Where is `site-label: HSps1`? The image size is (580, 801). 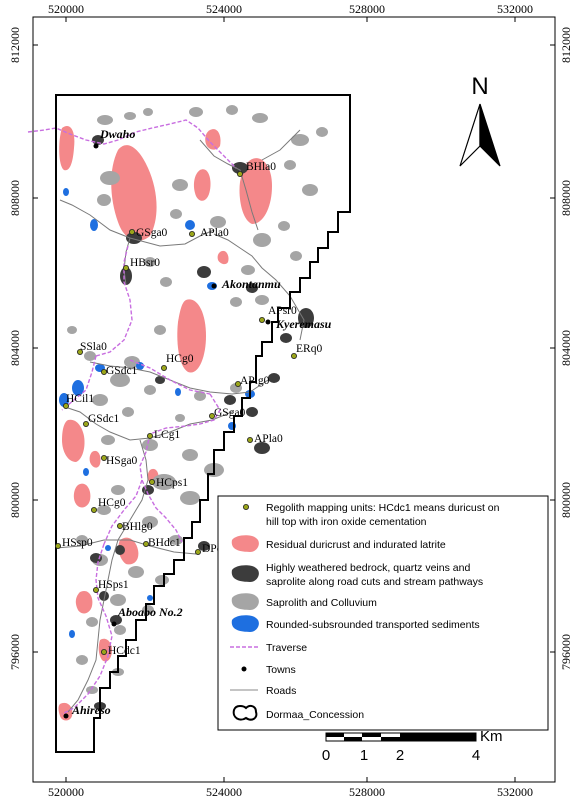
site-label: HSps1 is located at coordinates (113, 585).